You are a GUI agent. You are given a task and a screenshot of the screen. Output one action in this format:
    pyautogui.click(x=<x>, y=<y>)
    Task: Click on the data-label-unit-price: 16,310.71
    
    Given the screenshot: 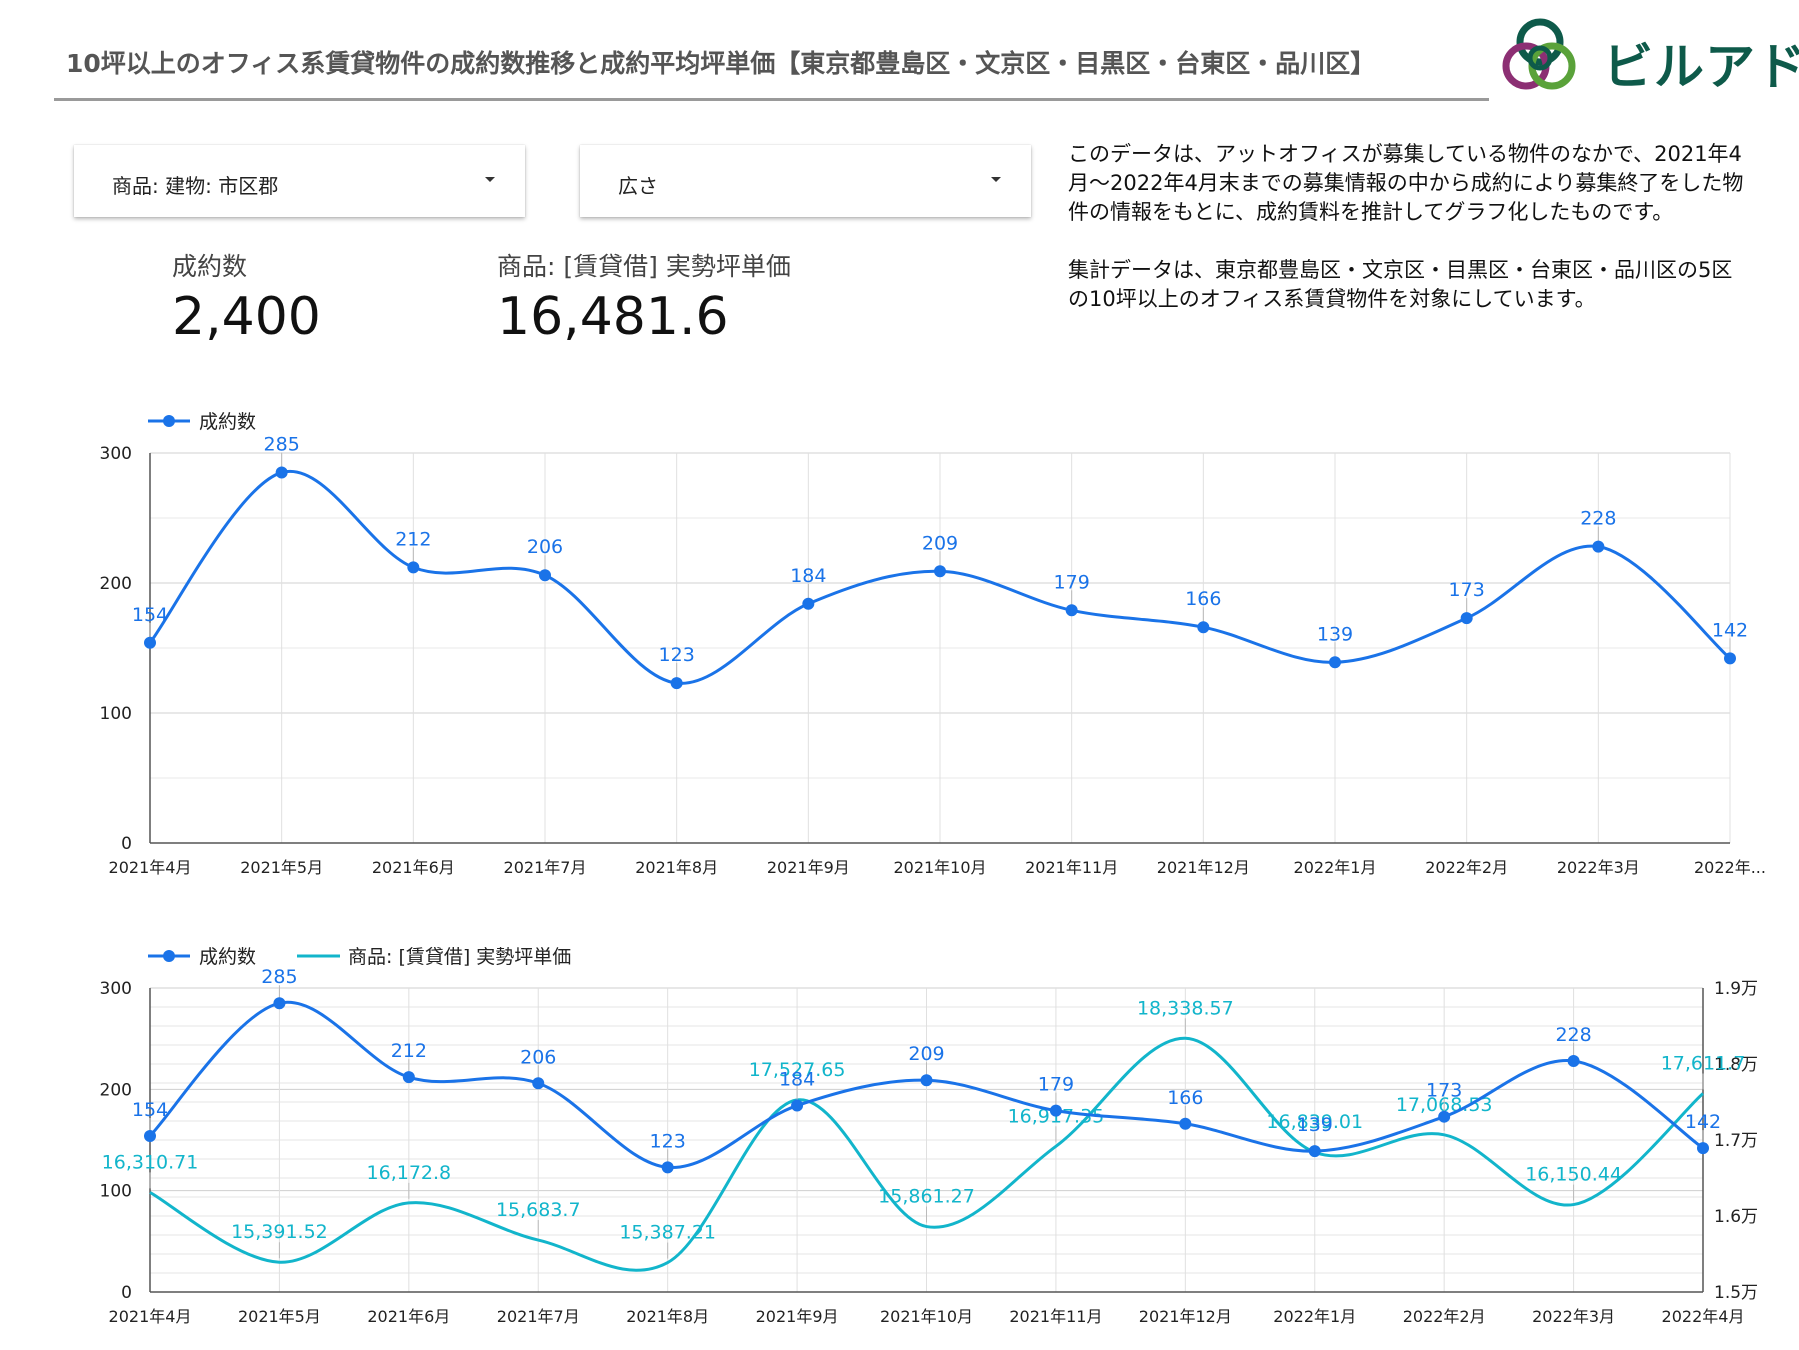 What is the action you would take?
    pyautogui.click(x=150, y=1162)
    